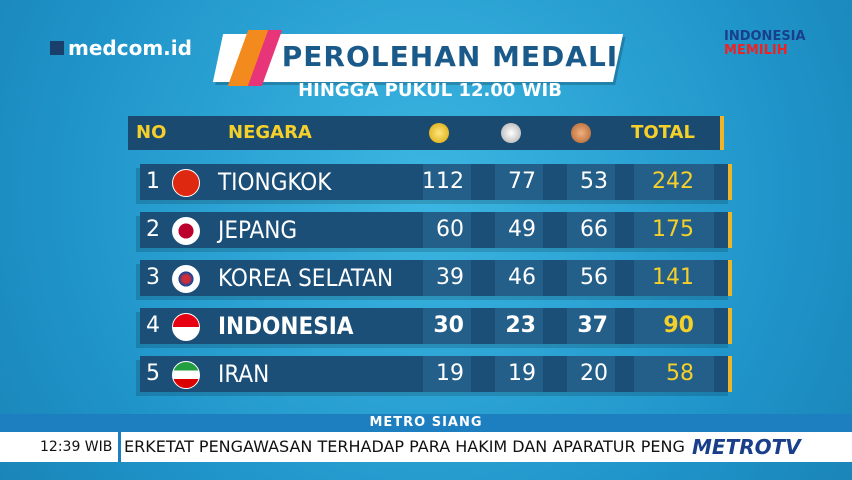 Image resolution: width=852 pixels, height=480 pixels. What do you see at coordinates (153, 373) in the screenshot?
I see `rank: 5` at bounding box center [153, 373].